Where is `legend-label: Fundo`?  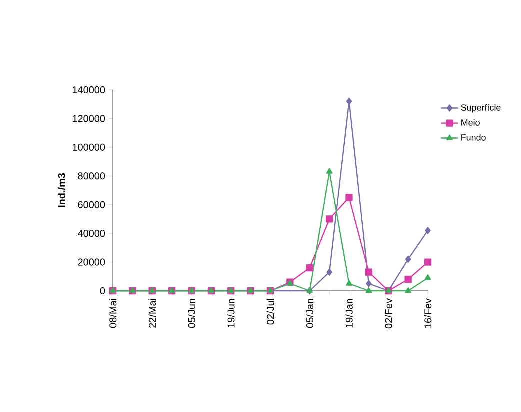
legend-label: Fundo is located at coordinates (474, 137).